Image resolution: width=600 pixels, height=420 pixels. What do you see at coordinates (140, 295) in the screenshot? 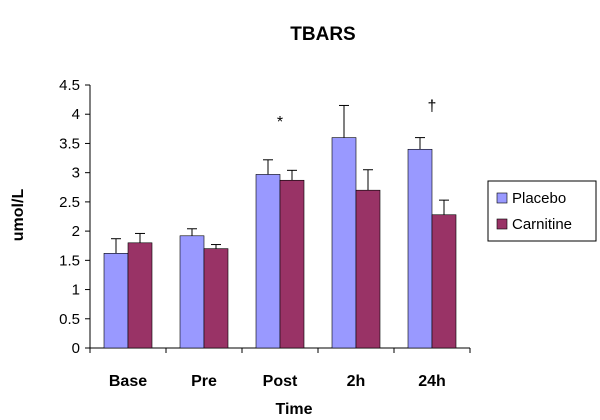
I see `bar-carnitine-base` at bounding box center [140, 295].